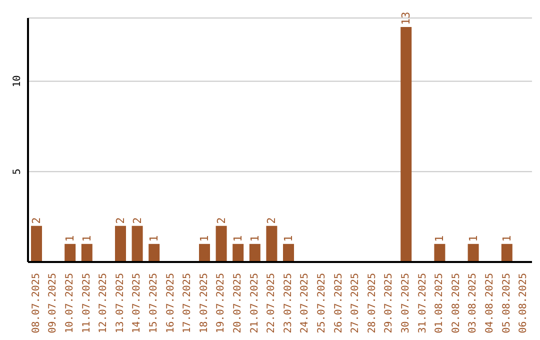  What do you see at coordinates (53, 303) in the screenshot?
I see `x-tick-label: 09.07.2025` at bounding box center [53, 303].